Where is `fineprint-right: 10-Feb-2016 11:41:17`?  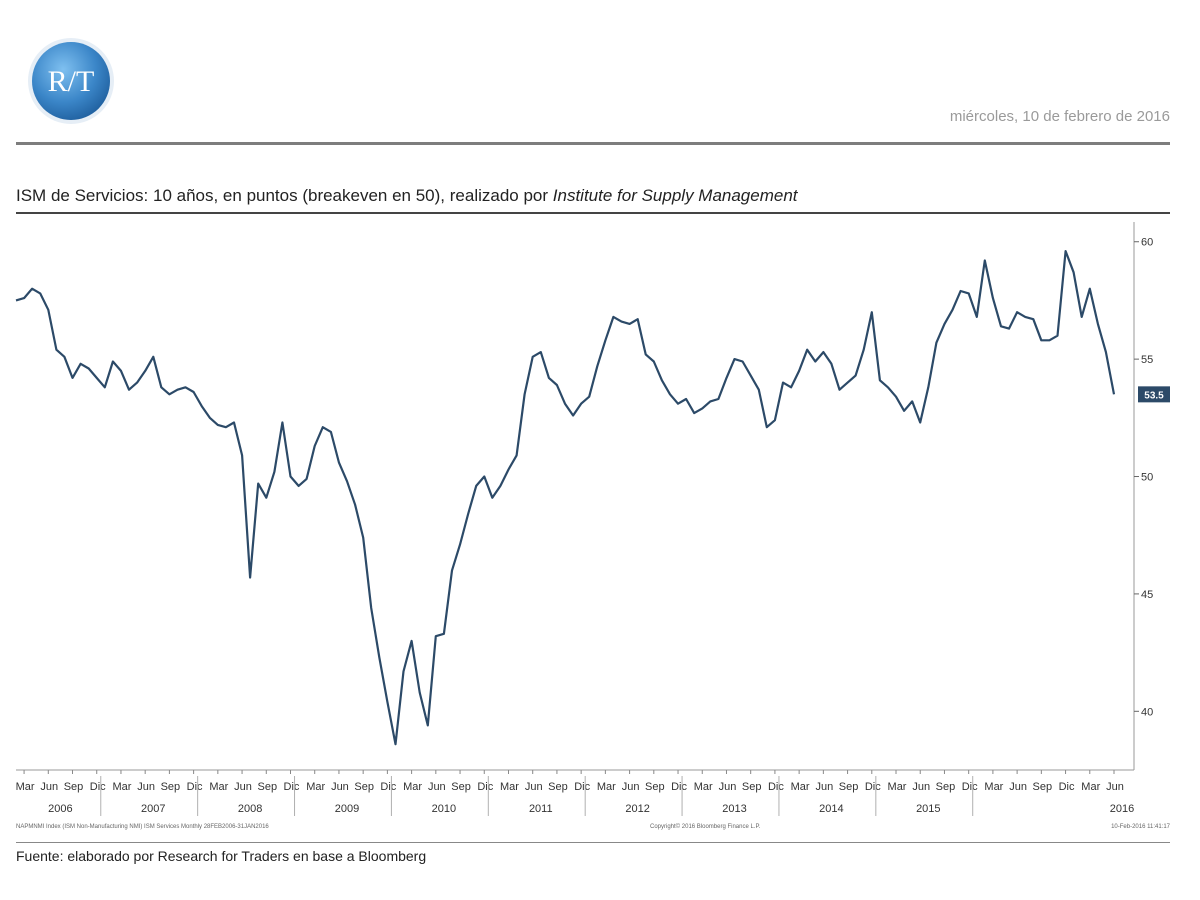
fineprint-right: 10-Feb-2016 11:41:17 is located at coordinates (1141, 827).